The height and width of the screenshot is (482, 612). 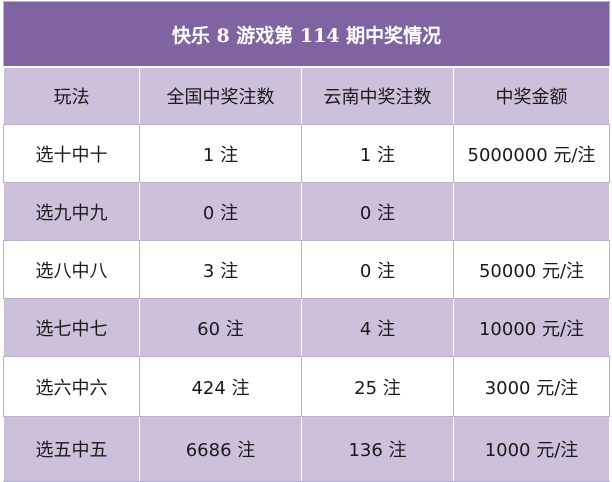 I want to click on cell-prize-amount: 3000 元/注, so click(x=531, y=386).